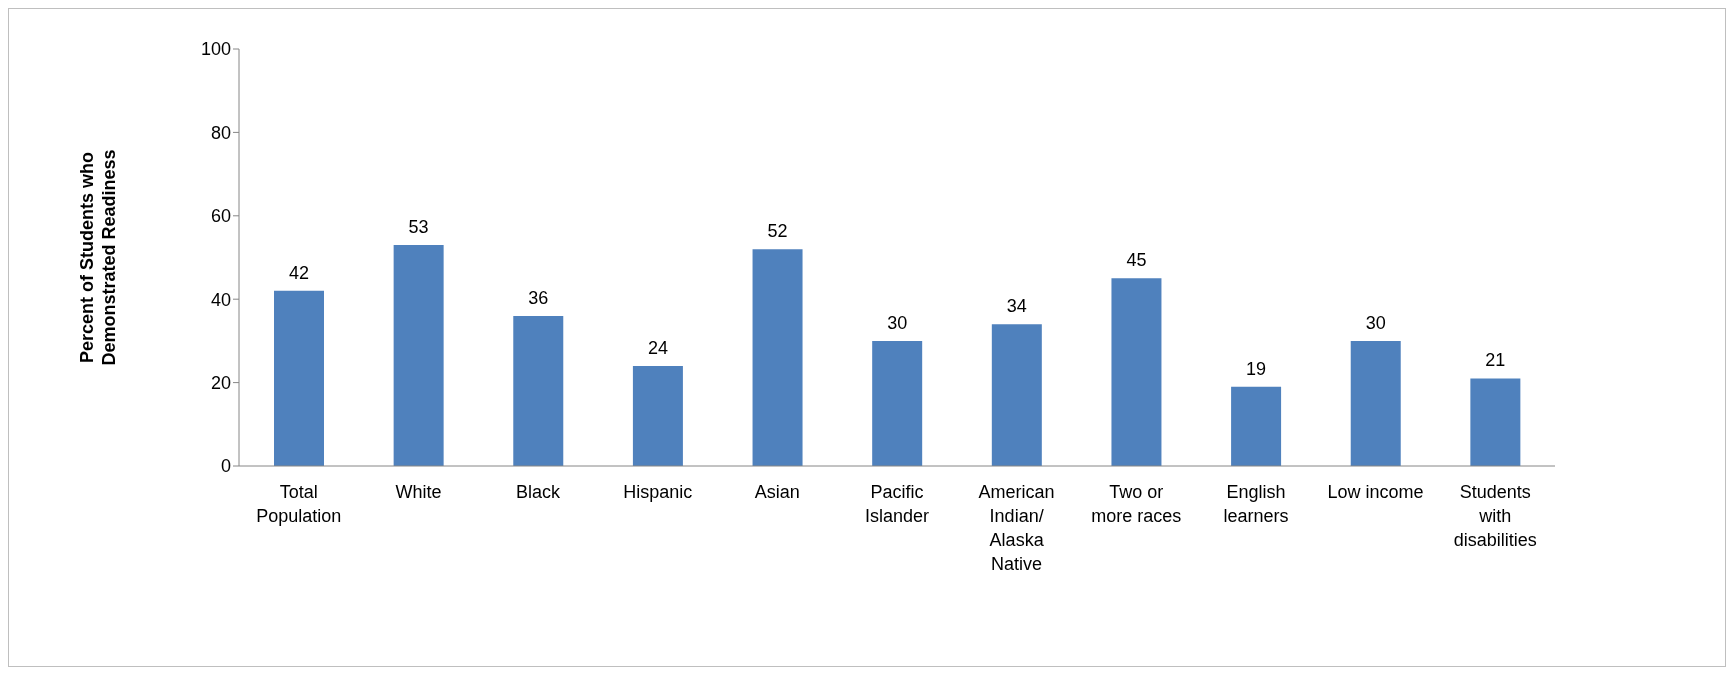  I want to click on y-tick-label: 0, so click(225, 466).